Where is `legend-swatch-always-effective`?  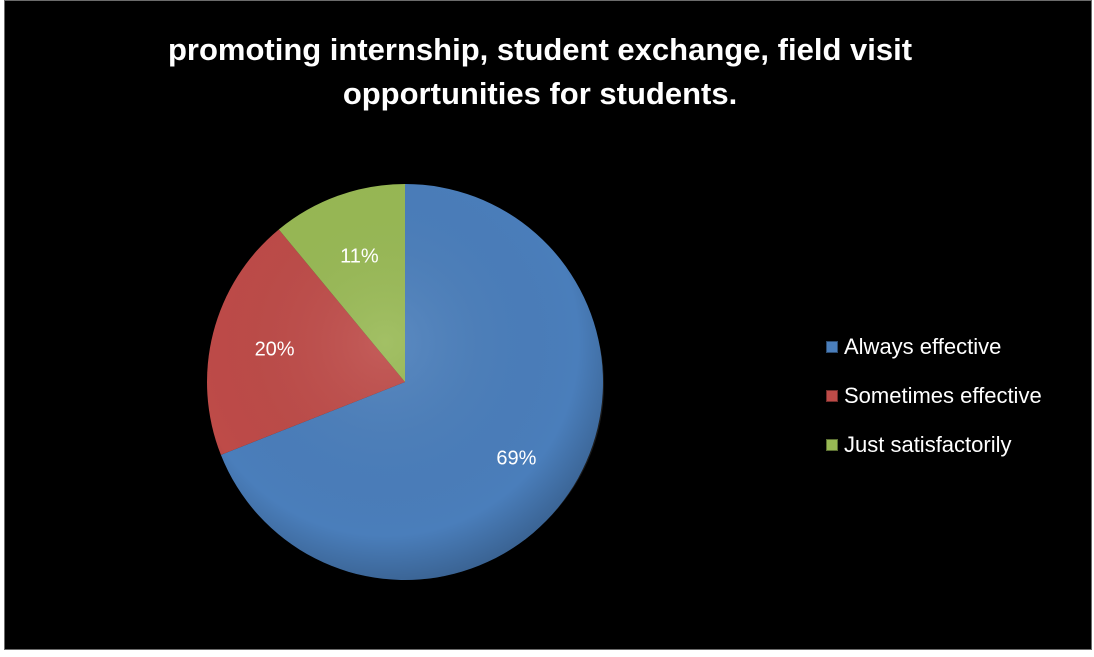 legend-swatch-always-effective is located at coordinates (832, 346).